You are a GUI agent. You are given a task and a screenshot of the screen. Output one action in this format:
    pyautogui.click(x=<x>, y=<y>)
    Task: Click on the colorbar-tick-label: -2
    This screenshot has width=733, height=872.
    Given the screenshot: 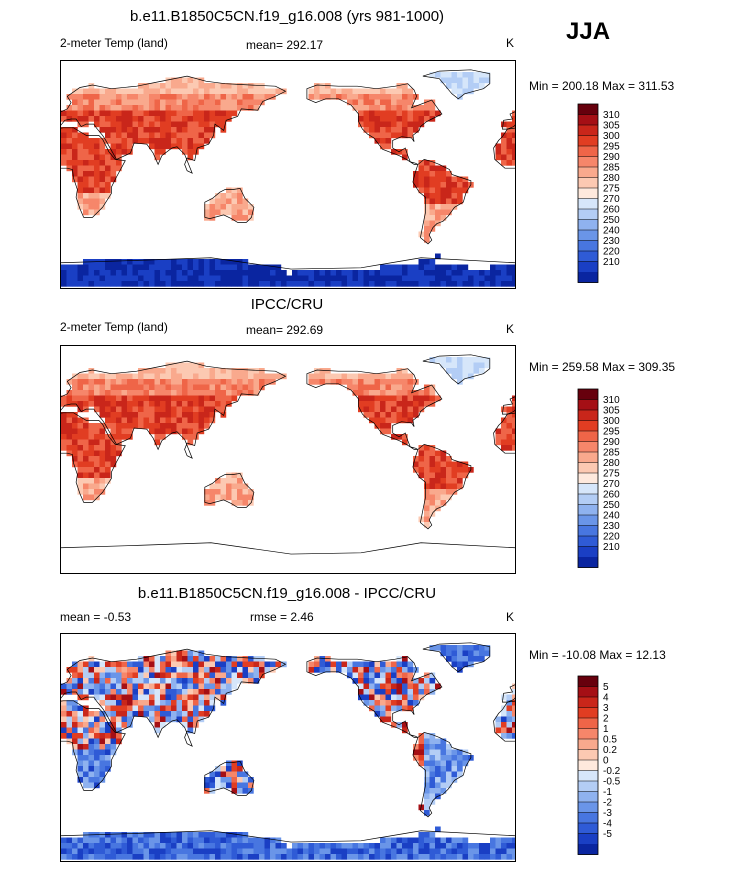 What is the action you would take?
    pyautogui.click(x=607, y=803)
    